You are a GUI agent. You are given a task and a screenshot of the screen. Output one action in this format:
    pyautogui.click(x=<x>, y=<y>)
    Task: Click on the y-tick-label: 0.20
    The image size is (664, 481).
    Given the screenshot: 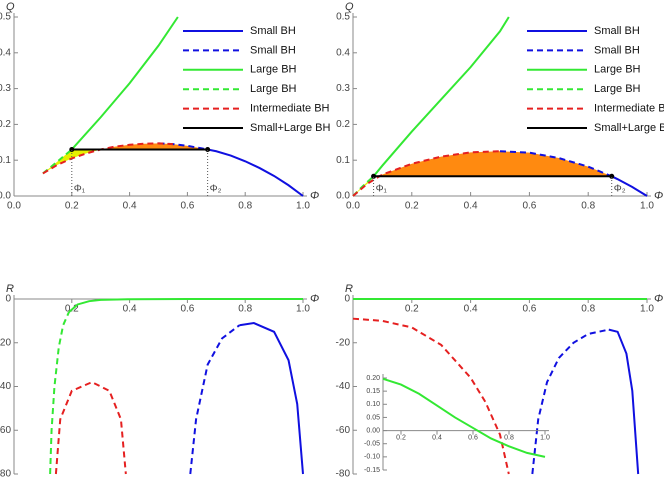 What is the action you would take?
    pyautogui.click(x=373, y=378)
    